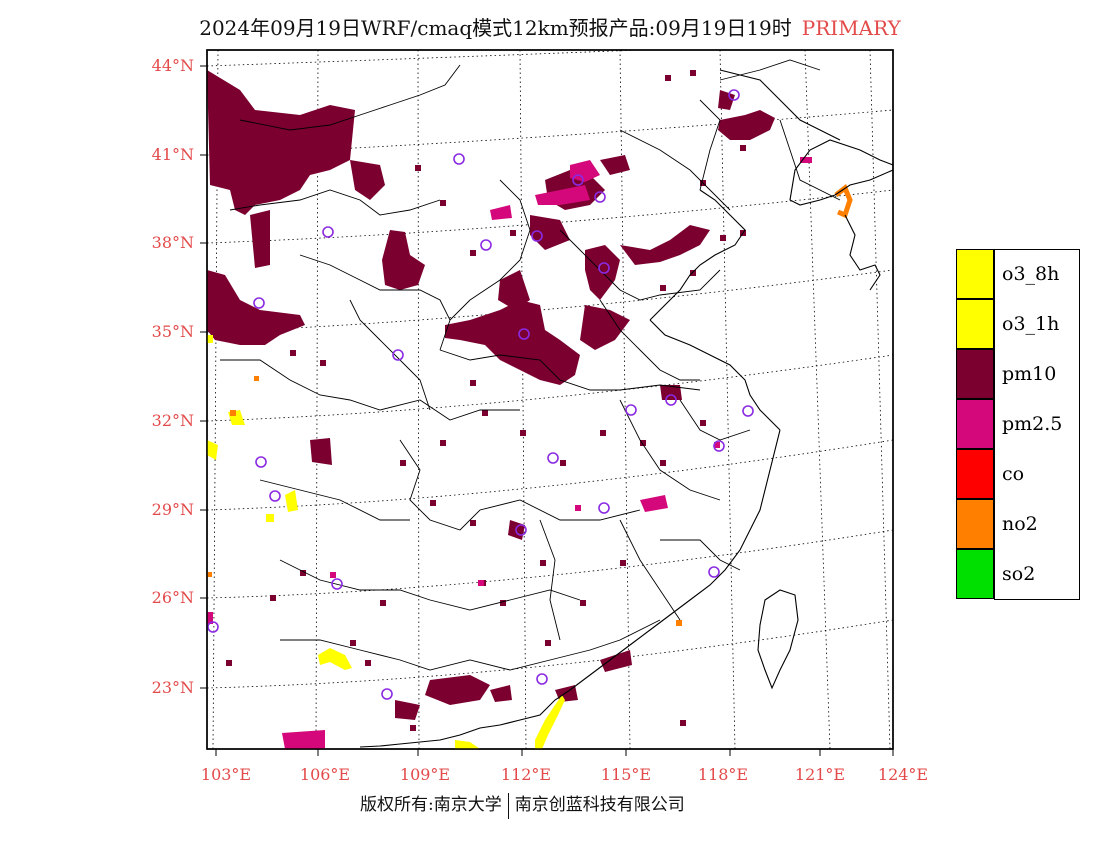  What do you see at coordinates (444, 501) in the screenshot?
I see `no2-pixels` at bounding box center [444, 501].